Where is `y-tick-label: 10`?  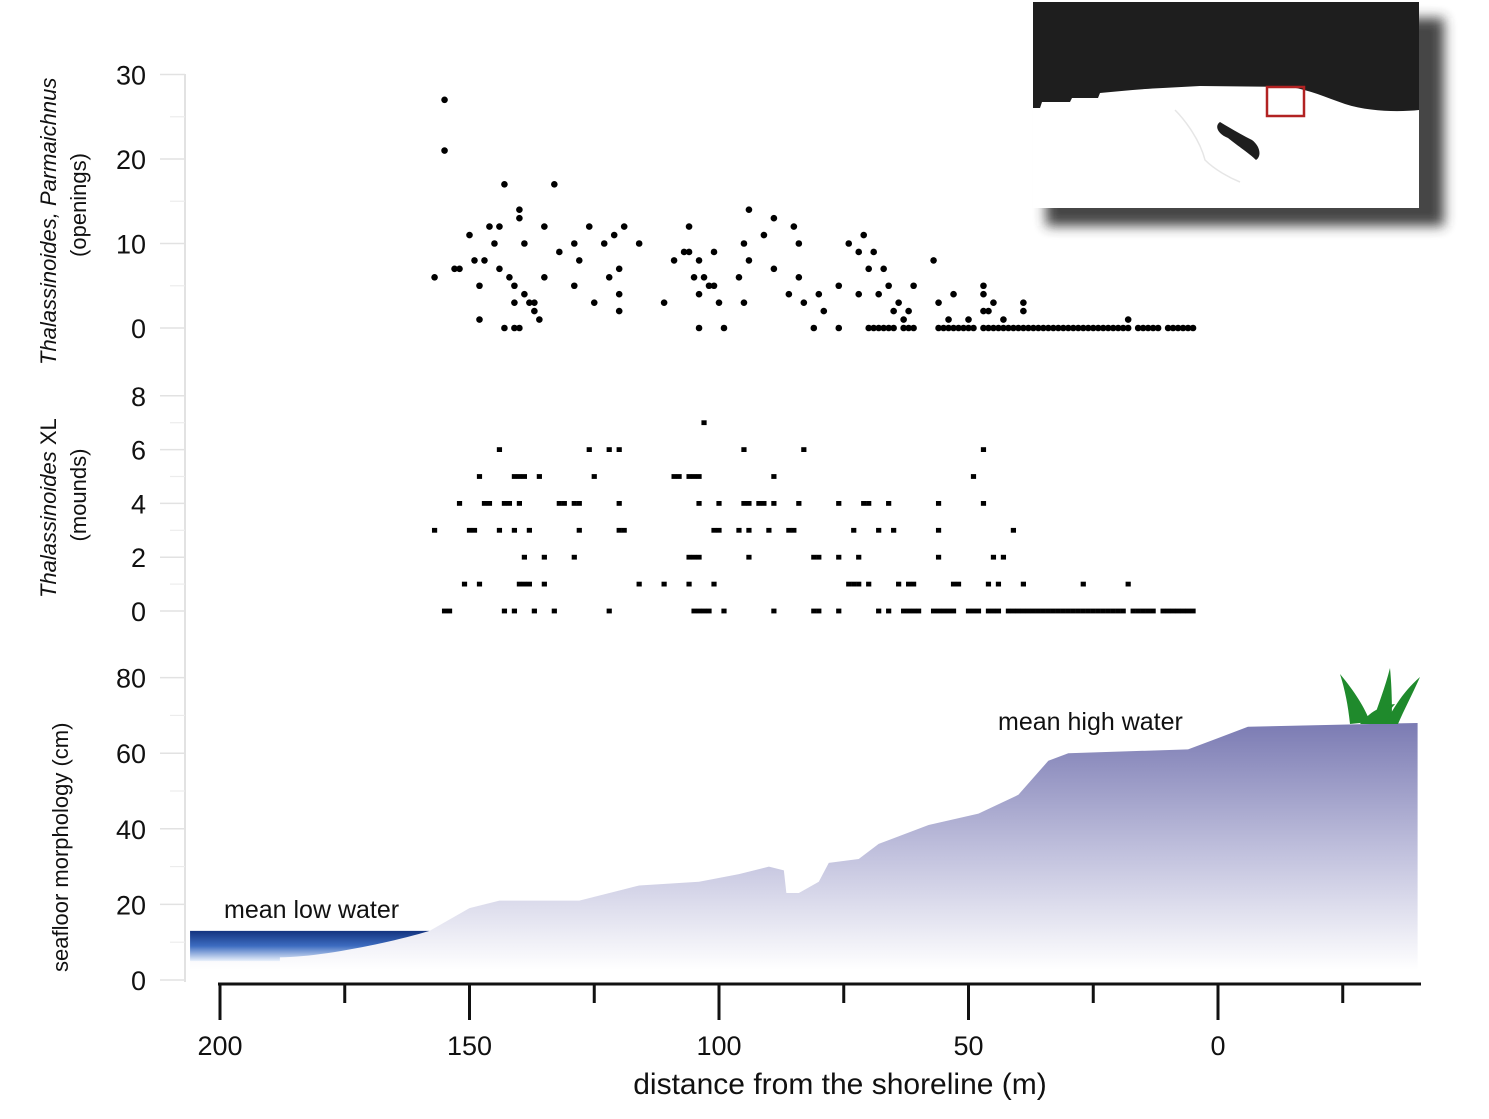 y-tick-label: 10 is located at coordinates (131, 245).